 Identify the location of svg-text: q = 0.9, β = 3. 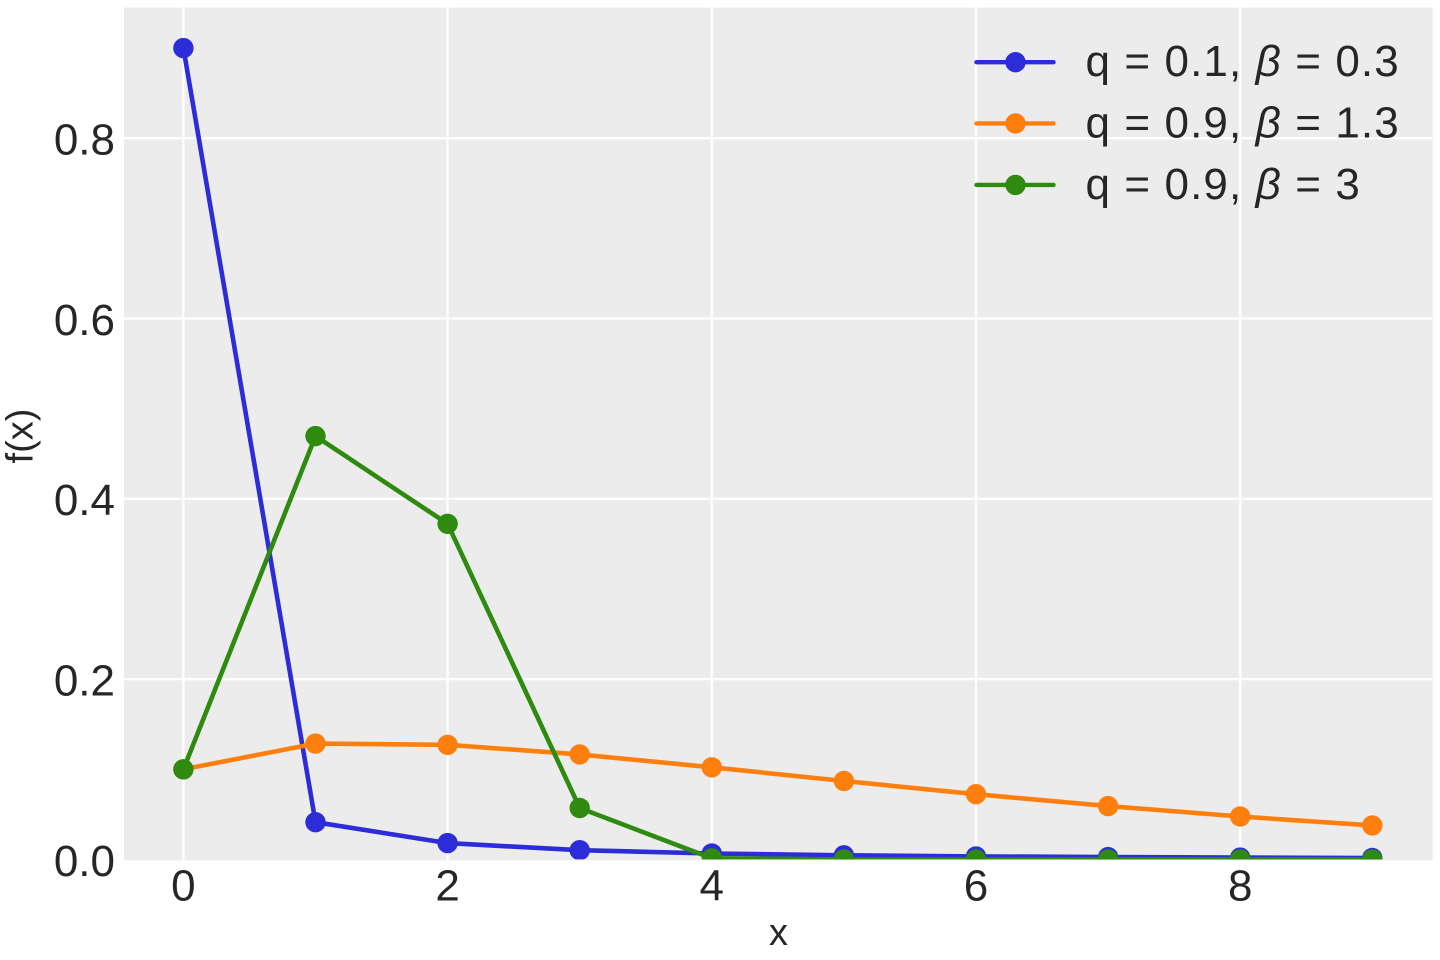
(1223, 184).